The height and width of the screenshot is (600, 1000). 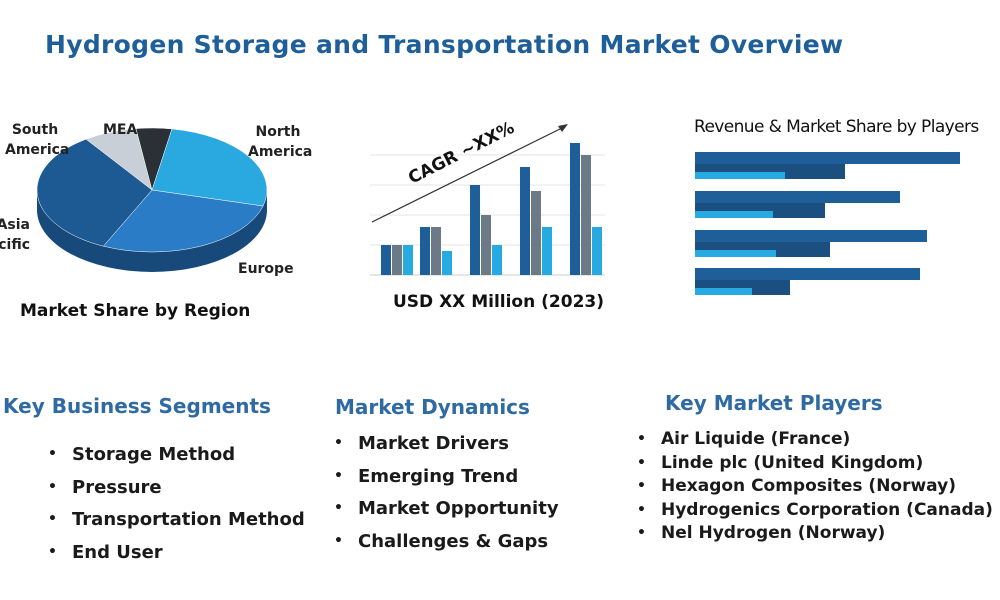 I want to click on list-item: Transportation Method, so click(x=176, y=525).